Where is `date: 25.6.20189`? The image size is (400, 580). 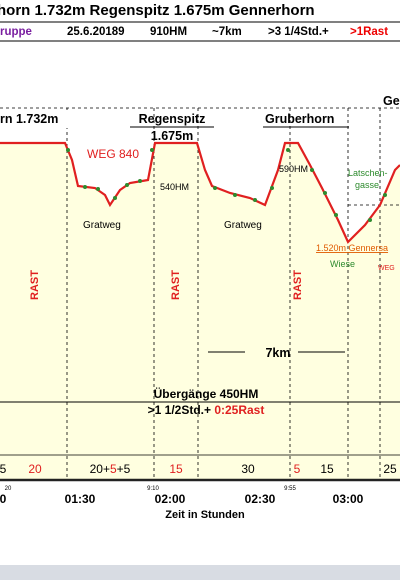
date: 25.6.20189 is located at coordinates (96, 32).